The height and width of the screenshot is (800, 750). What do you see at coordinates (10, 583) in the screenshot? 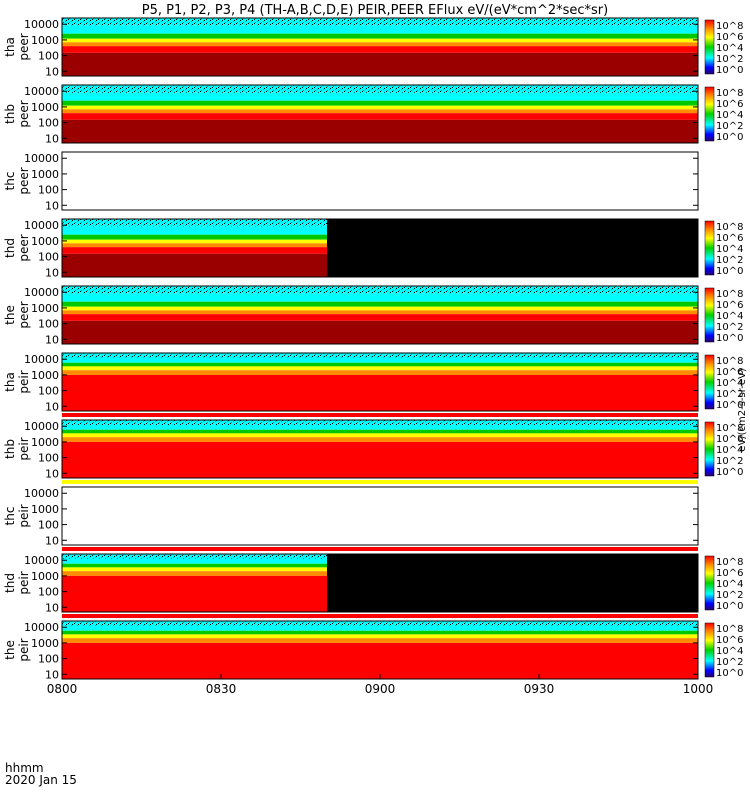
I see `panel-probe-label: thd` at bounding box center [10, 583].